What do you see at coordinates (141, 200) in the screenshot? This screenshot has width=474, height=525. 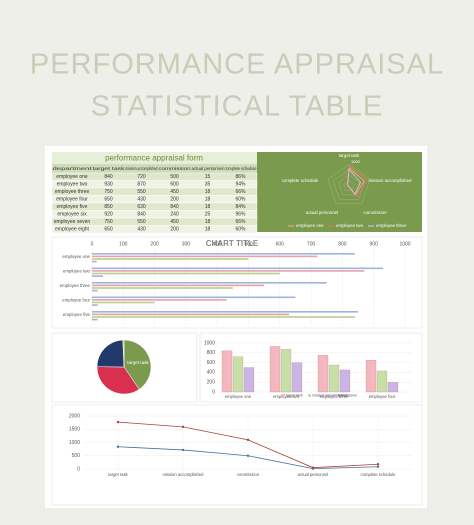 I see `cell: 430` at bounding box center [141, 200].